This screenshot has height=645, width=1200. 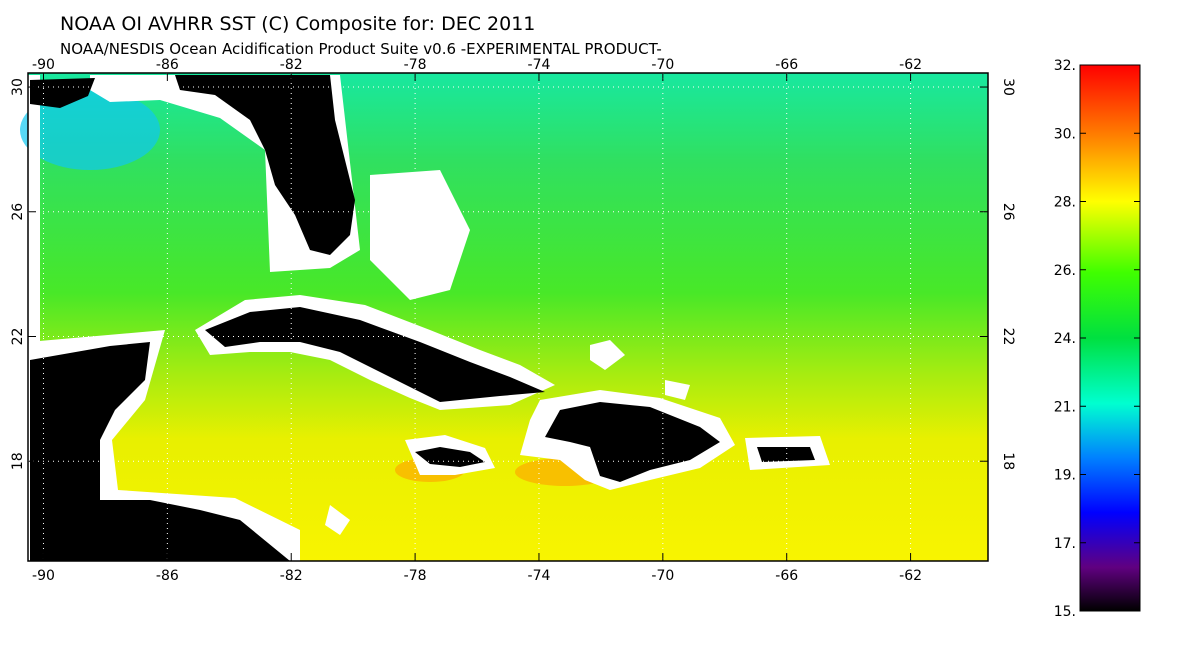 I want to click on colorbar-label: 19., so click(x=1065, y=476).